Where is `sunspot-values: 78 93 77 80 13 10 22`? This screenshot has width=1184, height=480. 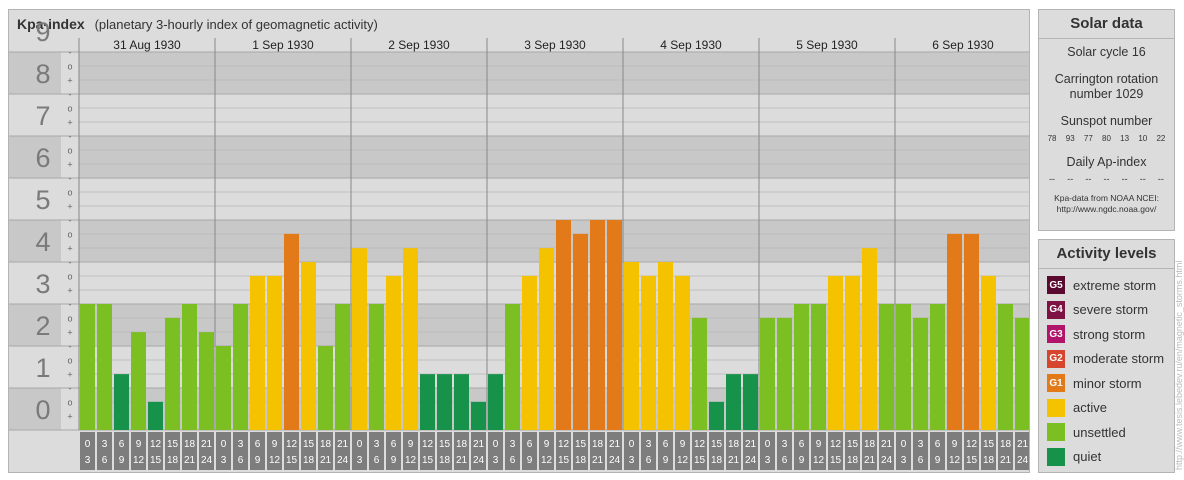 sunspot-values: 78 93 77 80 13 10 22 is located at coordinates (1106, 138).